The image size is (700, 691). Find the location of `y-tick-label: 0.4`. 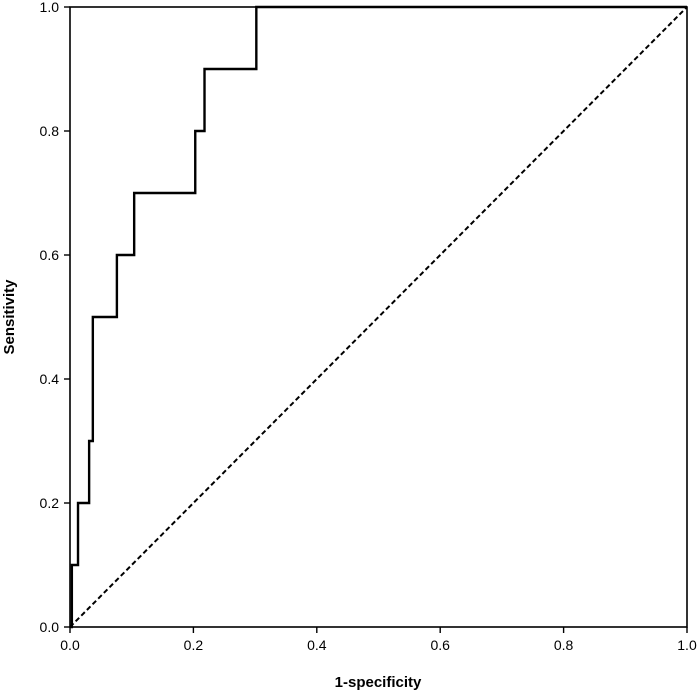

y-tick-label: 0.4 is located at coordinates (50, 379).